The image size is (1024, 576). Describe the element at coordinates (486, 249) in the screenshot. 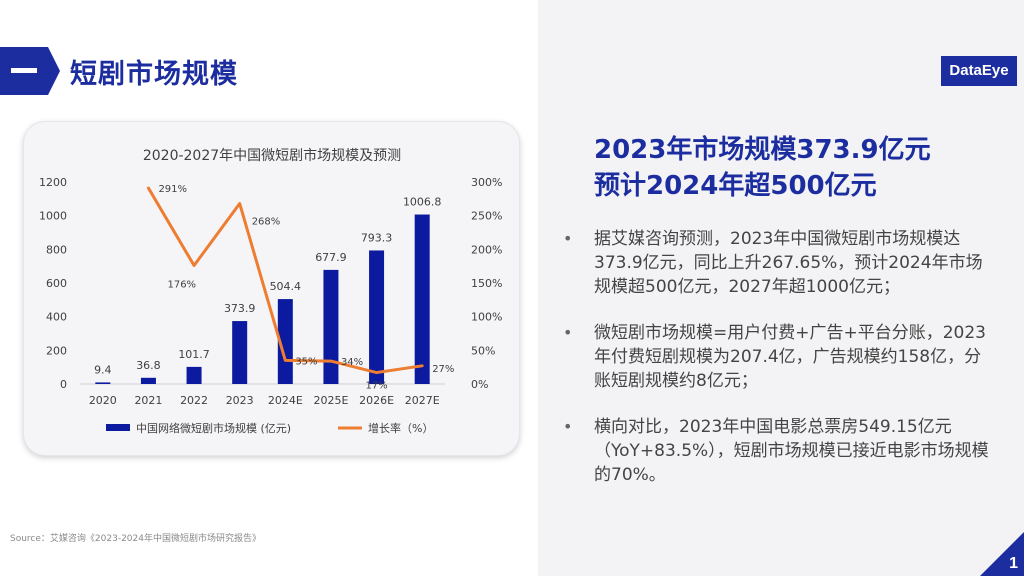

I see `y2-axis-tick-label: 200%` at that location.